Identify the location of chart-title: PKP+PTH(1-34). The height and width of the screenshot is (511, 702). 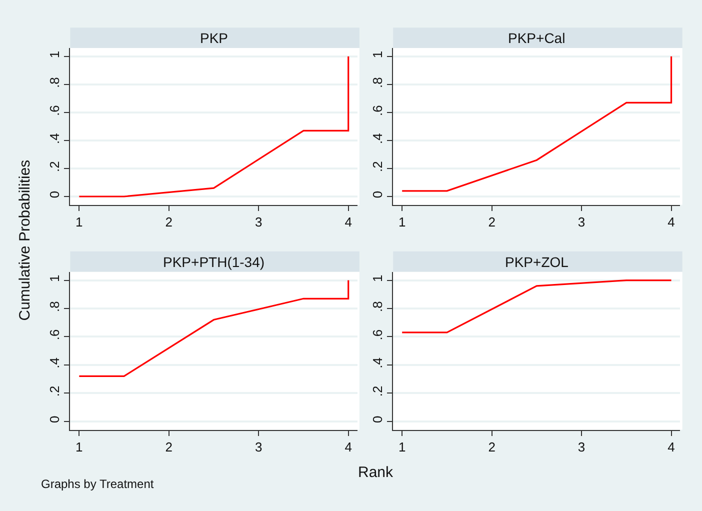
(214, 262).